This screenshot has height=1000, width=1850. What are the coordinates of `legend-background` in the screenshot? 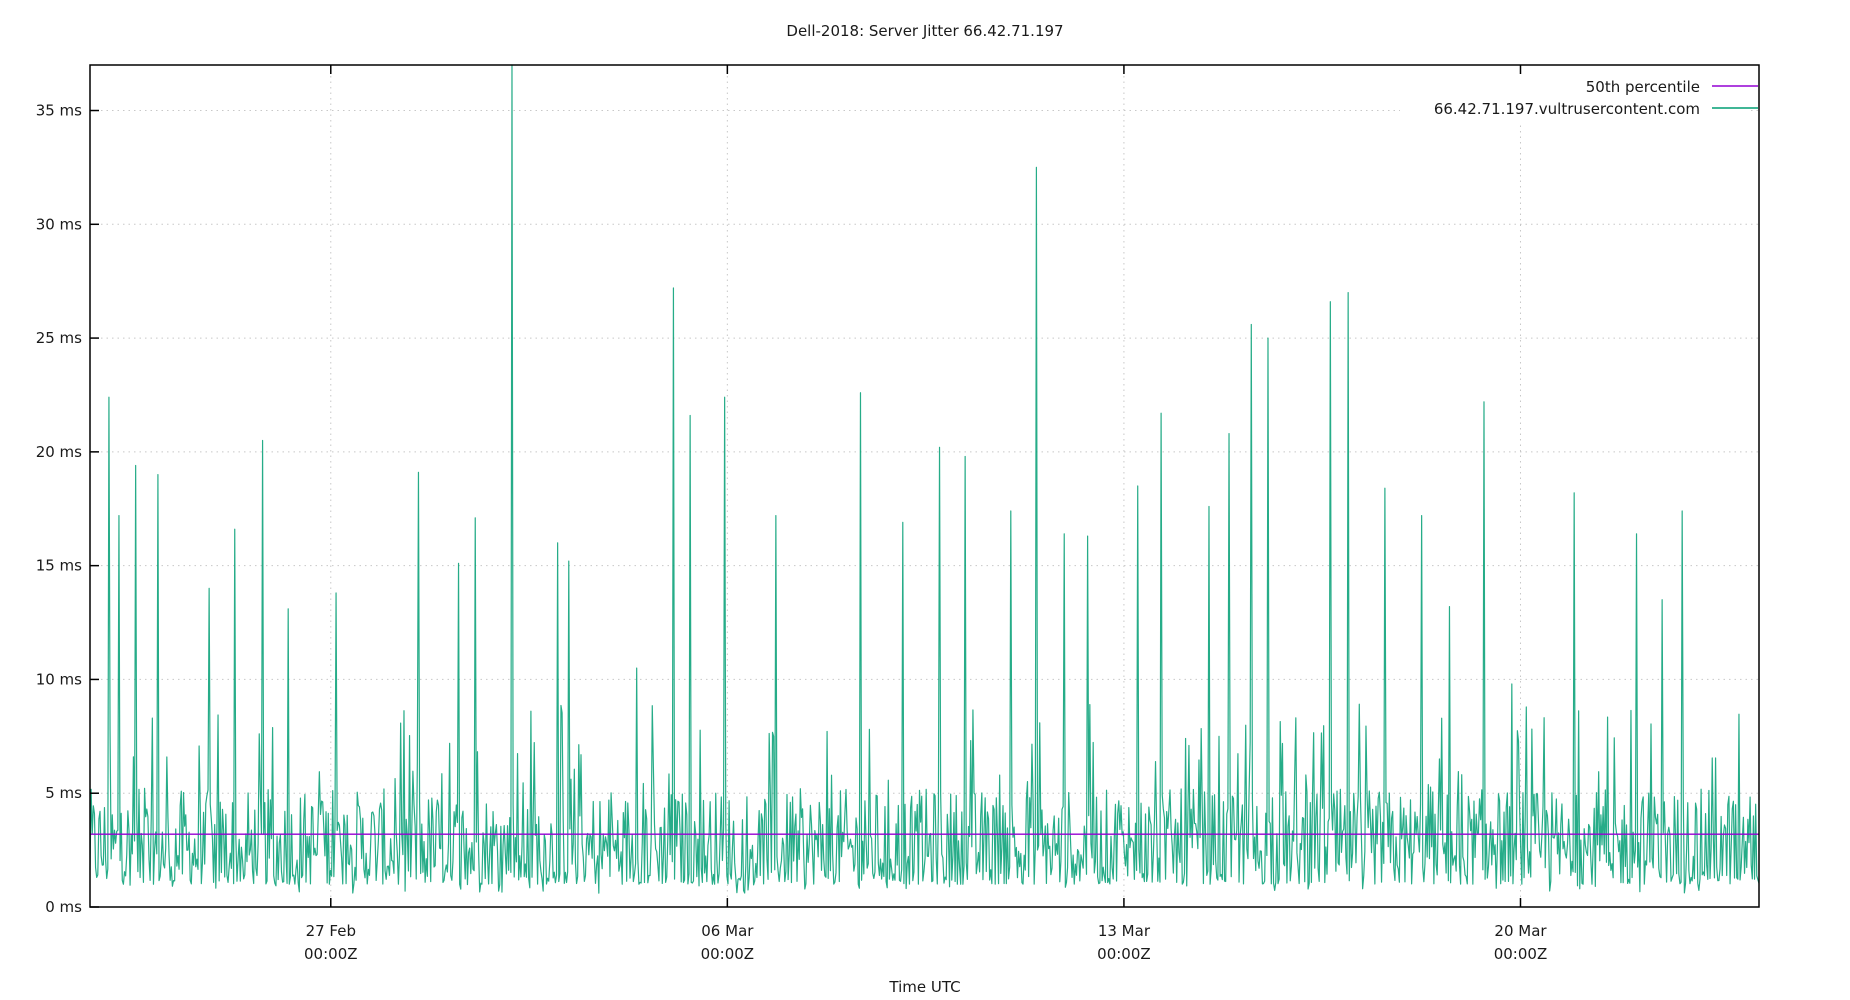 It's located at (1575, 100).